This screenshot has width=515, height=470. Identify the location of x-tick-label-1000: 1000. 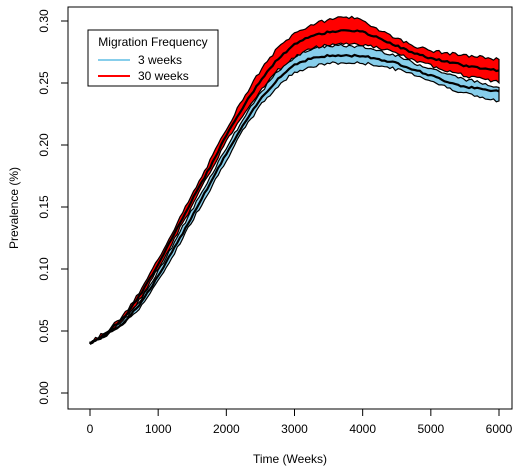
(158, 429).